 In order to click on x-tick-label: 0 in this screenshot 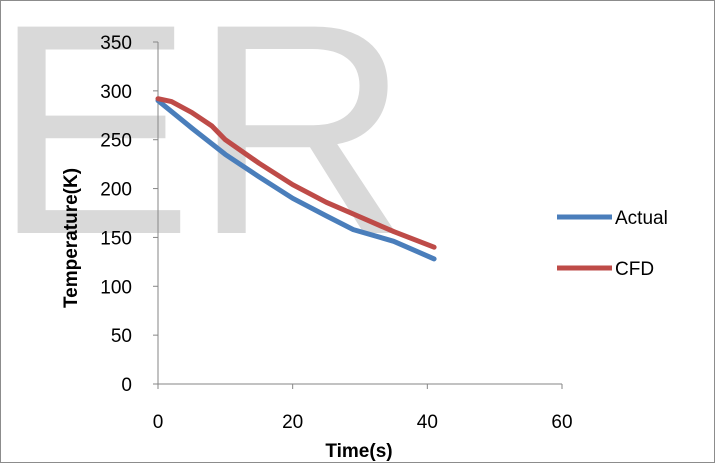, I will do `click(158, 422)`.